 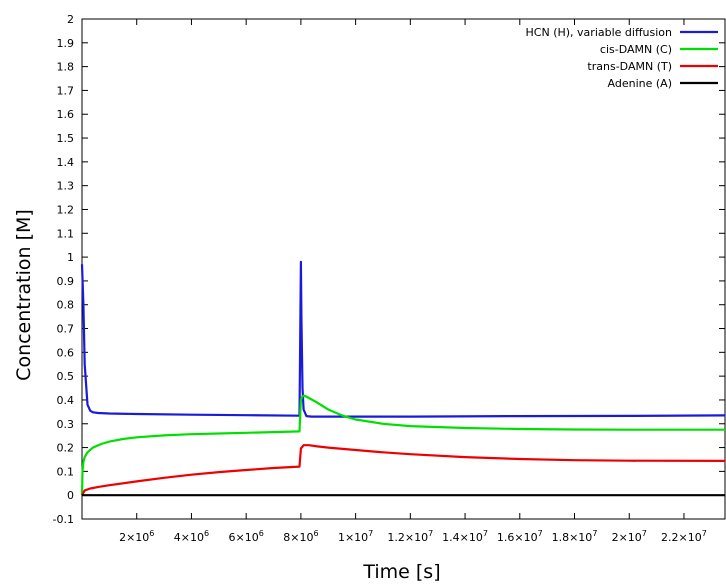 What do you see at coordinates (66, 281) in the screenshot?
I see `y-tick-label: 0.9` at bounding box center [66, 281].